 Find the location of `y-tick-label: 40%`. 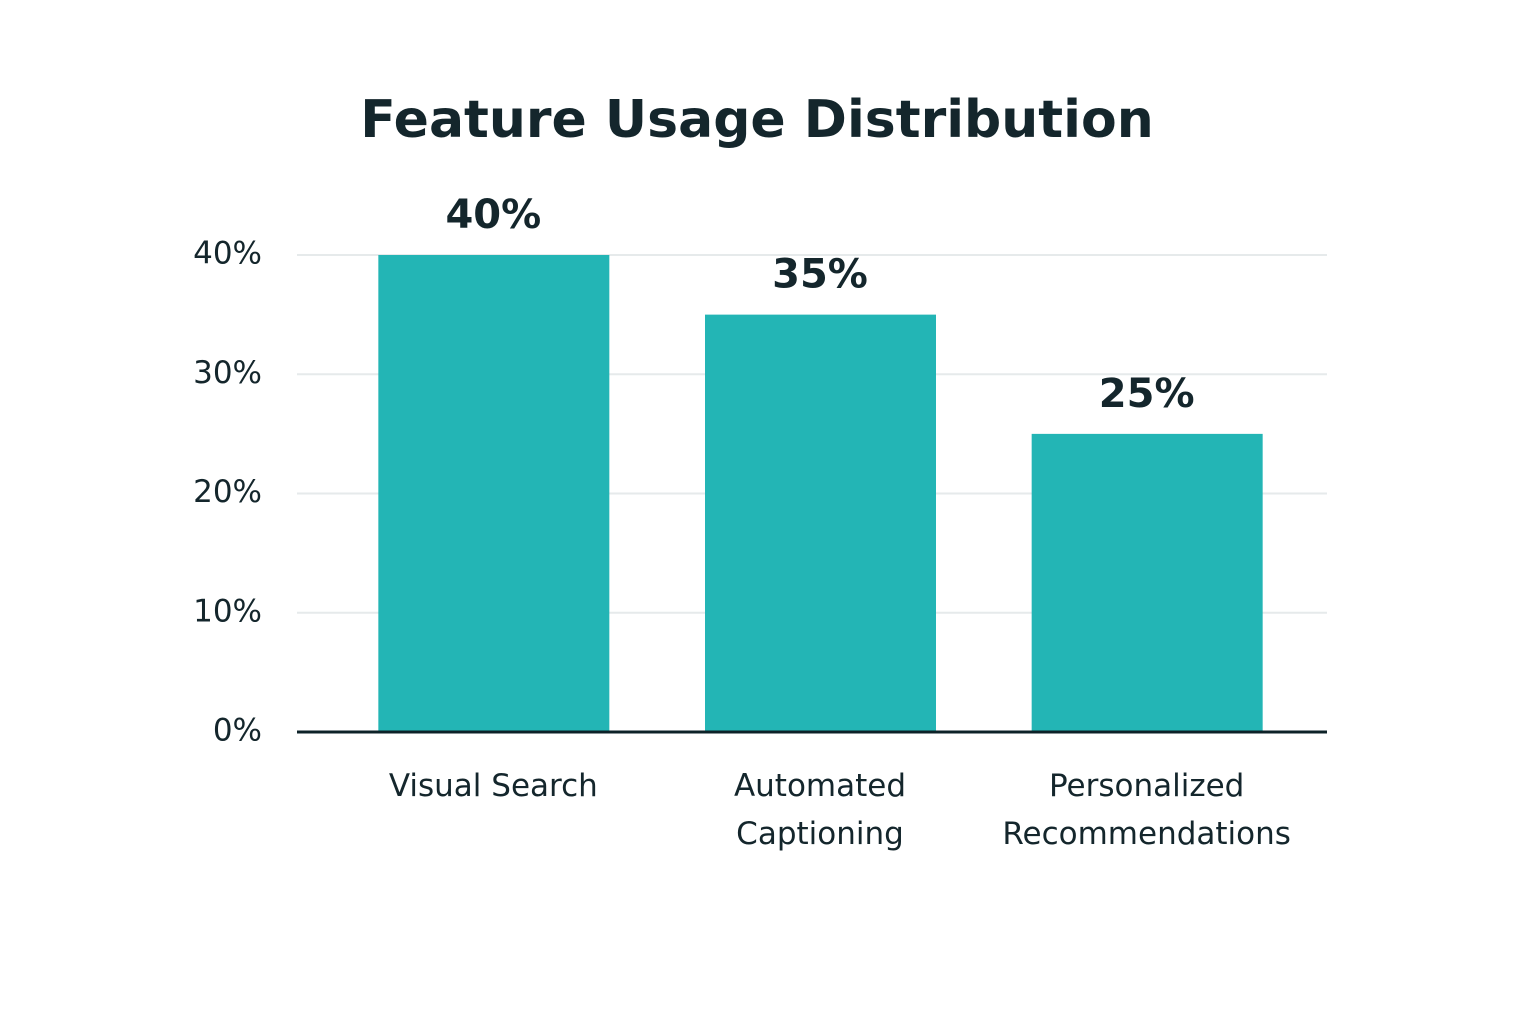

y-tick-label: 40% is located at coordinates (227, 254).